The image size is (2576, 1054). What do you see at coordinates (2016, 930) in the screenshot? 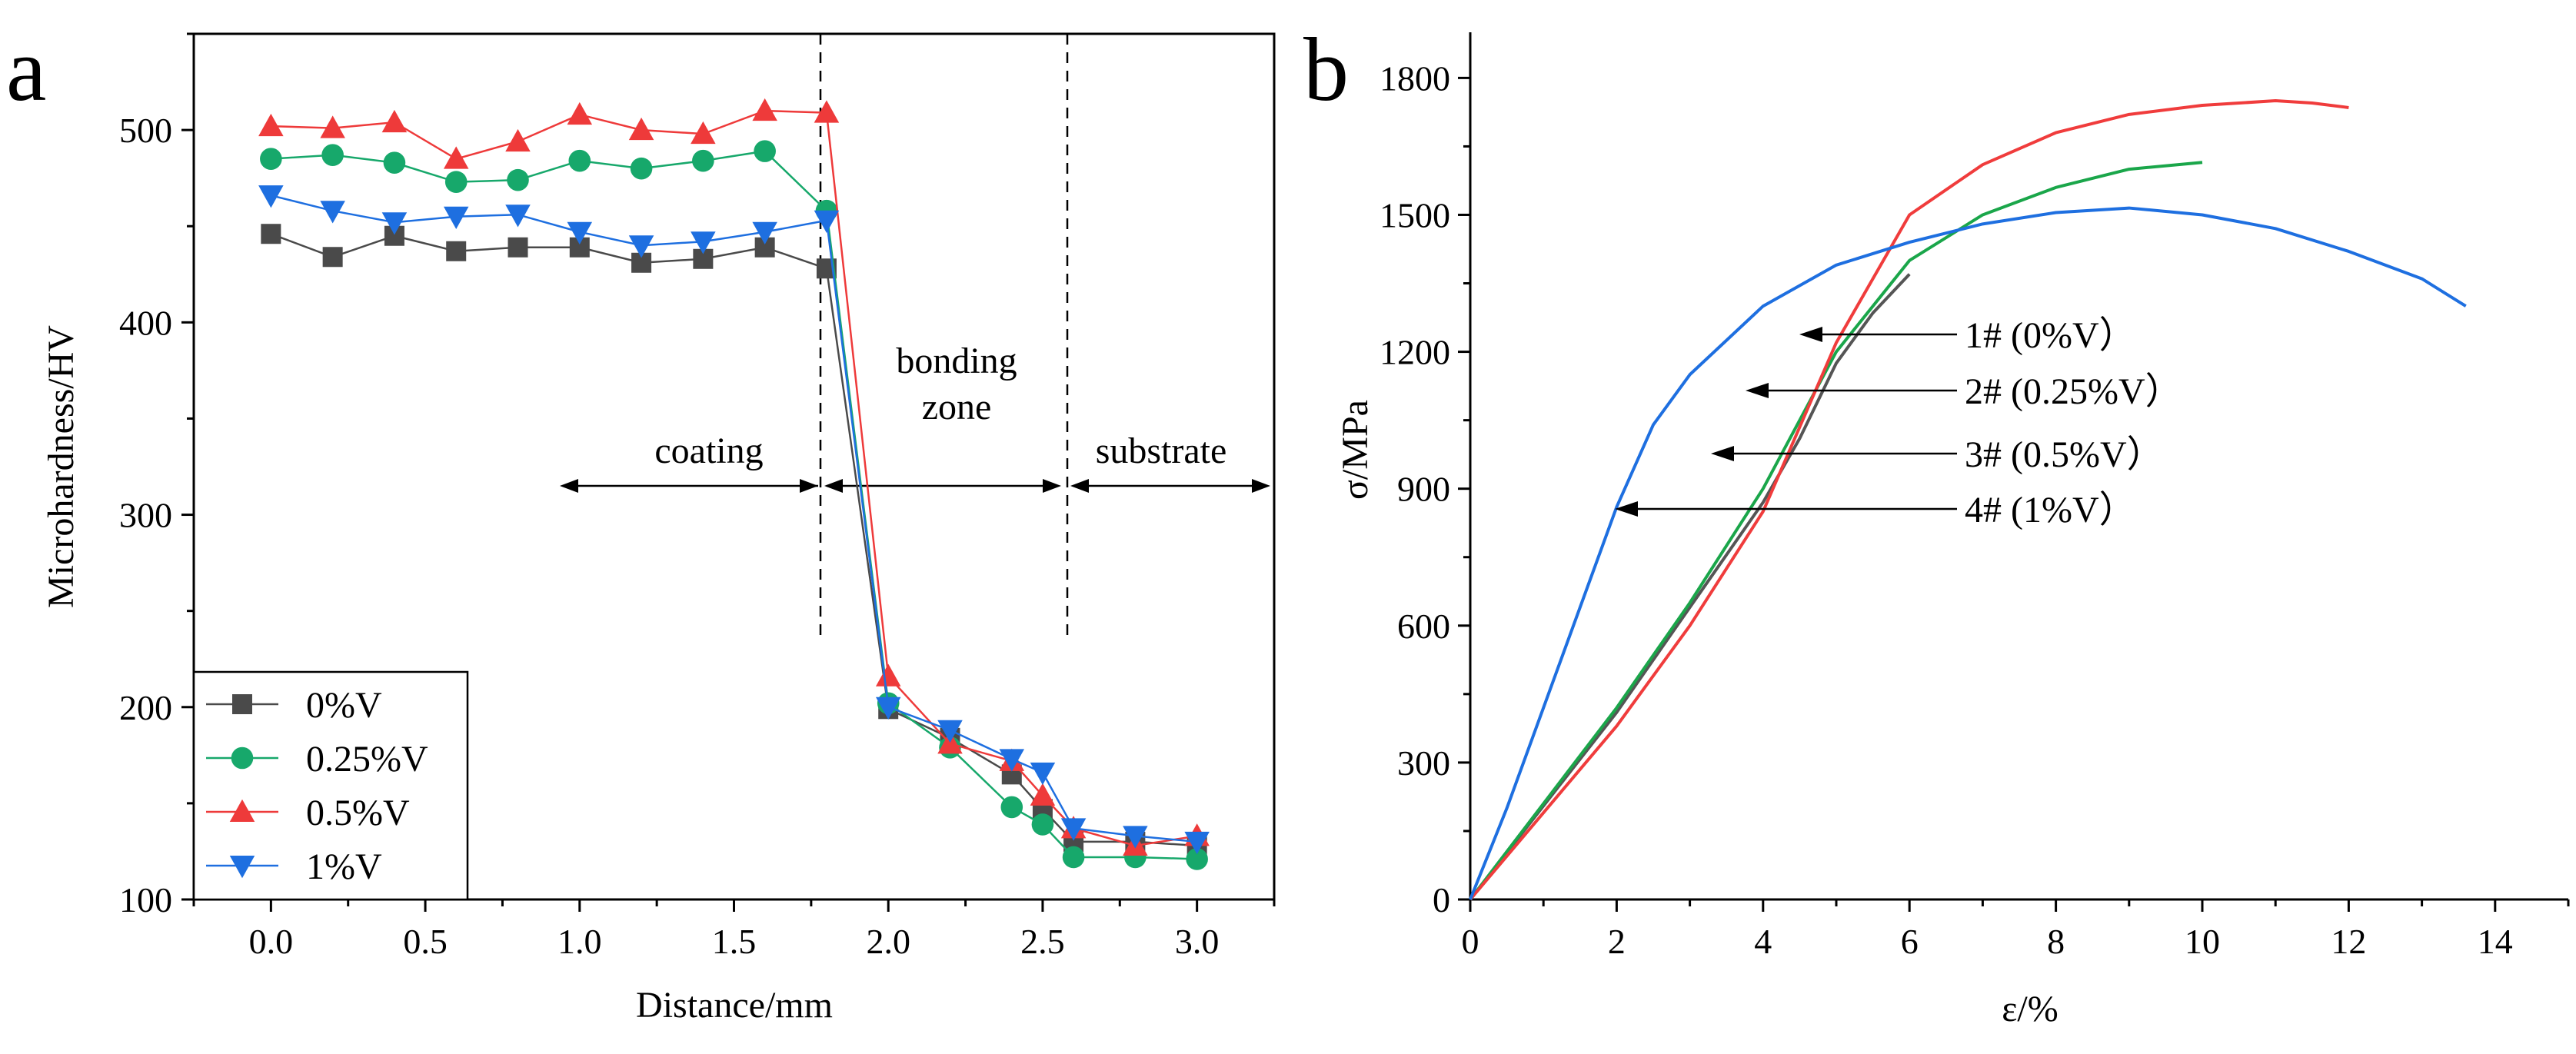
I see `panel-b-x-ticks: 0 2 4 6 8 10 12 14` at bounding box center [2016, 930].